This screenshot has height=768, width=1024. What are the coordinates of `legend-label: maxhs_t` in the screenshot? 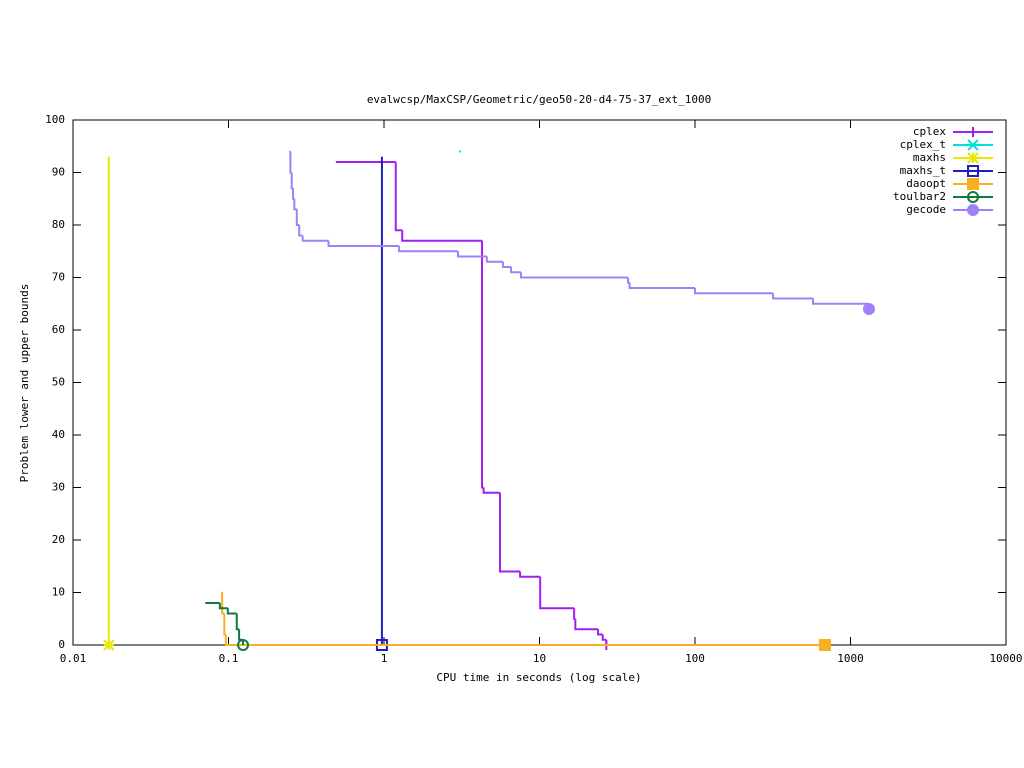 It's located at (923, 170).